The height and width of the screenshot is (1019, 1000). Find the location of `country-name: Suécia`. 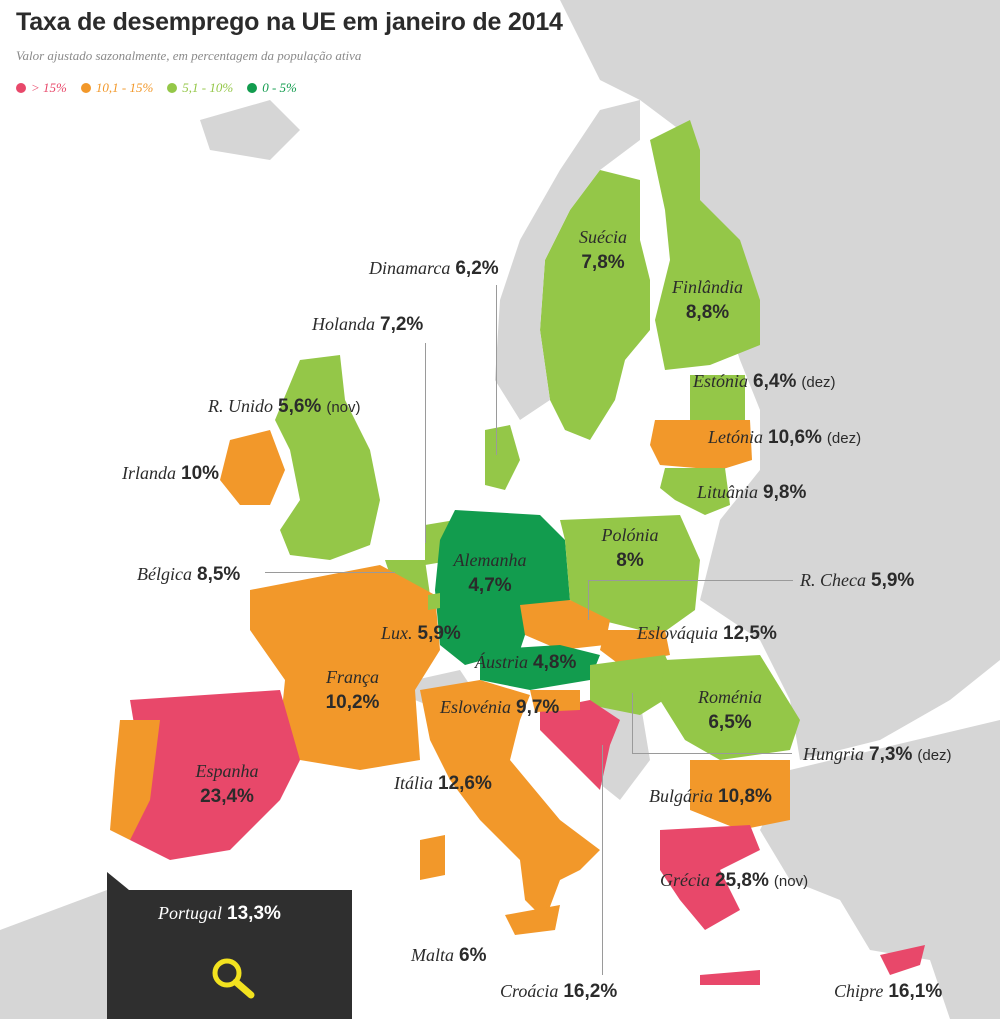

country-name: Suécia is located at coordinates (603, 237).